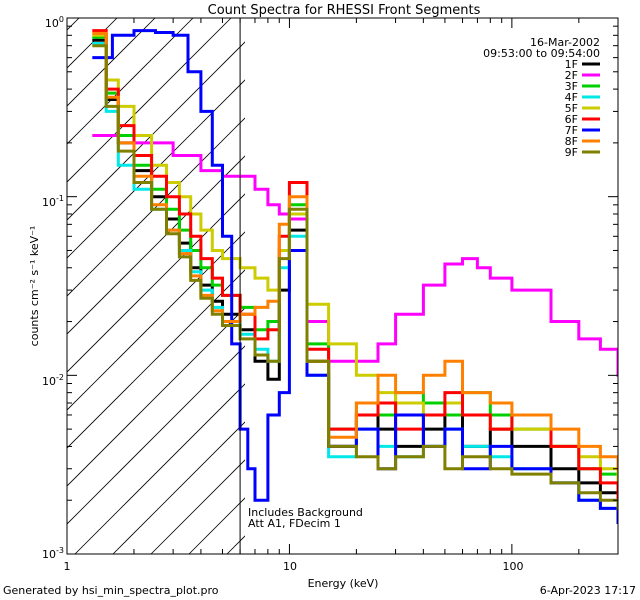  I want to click on legend-label-7f: 7F, so click(571, 130).